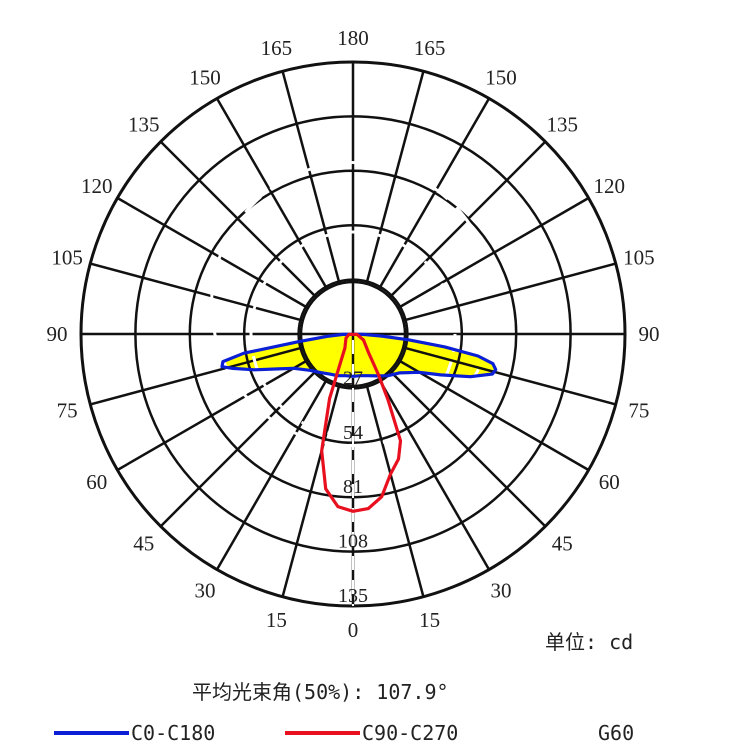  I want to click on series-curves, so click(359, 422).